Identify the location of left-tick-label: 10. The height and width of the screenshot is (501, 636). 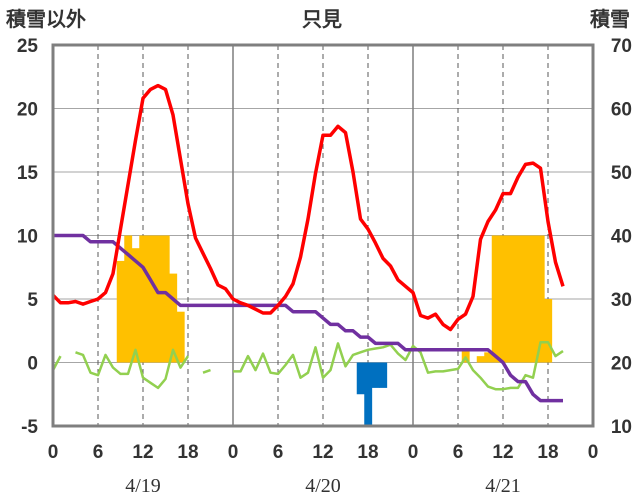
(27, 237).